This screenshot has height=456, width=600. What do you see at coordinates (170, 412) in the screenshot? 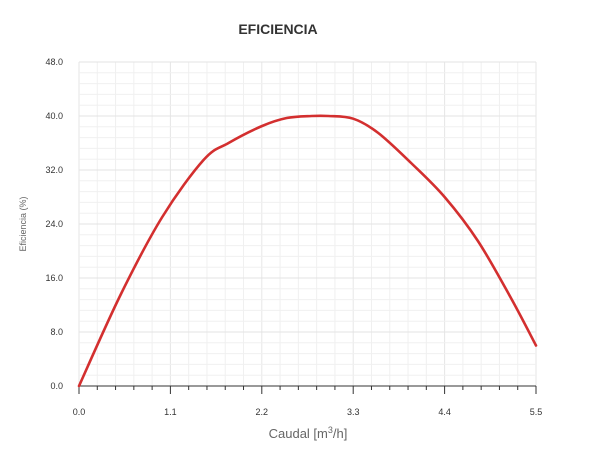
I see `x-tick-label: 1.1` at bounding box center [170, 412].